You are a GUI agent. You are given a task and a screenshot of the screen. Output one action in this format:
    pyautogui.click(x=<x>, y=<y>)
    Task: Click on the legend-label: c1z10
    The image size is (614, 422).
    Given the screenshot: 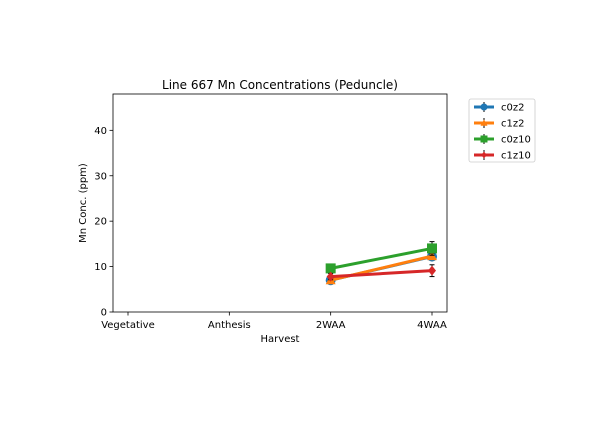 What is the action you would take?
    pyautogui.click(x=516, y=156)
    